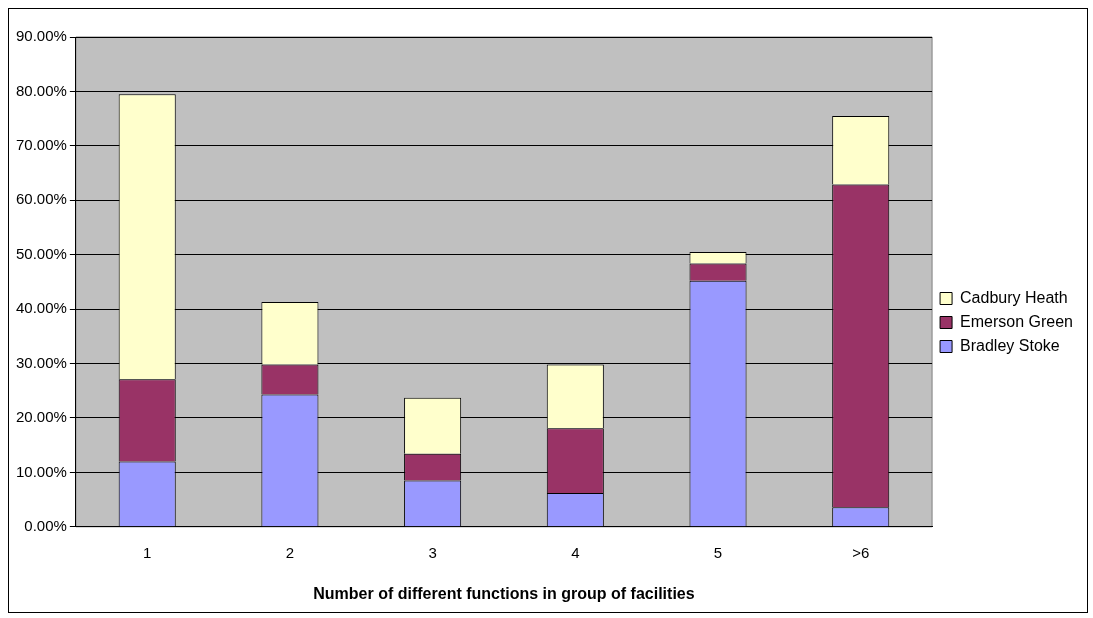 This screenshot has height=618, width=1093. Describe the element at coordinates (41, 36) in the screenshot. I see `y-tick-label: 90.00%` at that location.